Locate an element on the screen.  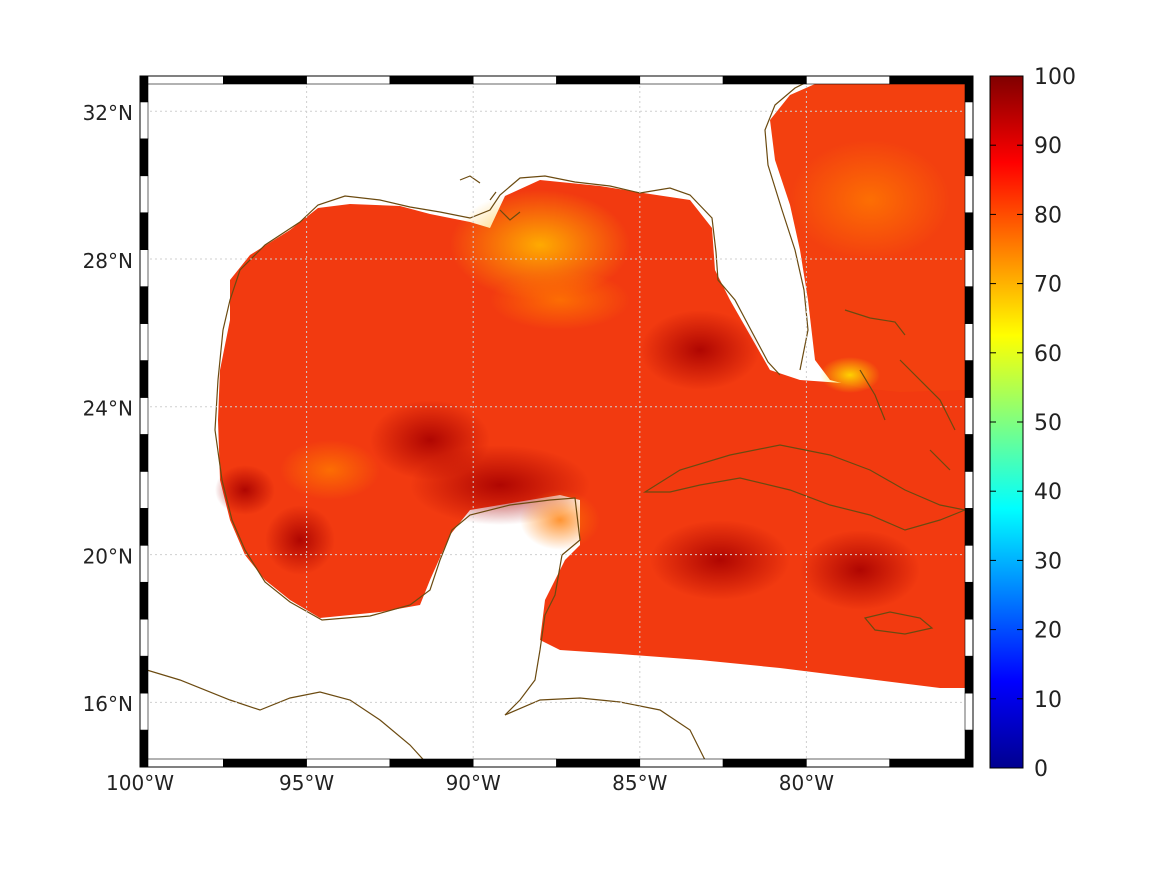
colorbar-tick-label: 40 is located at coordinates (1048, 492).